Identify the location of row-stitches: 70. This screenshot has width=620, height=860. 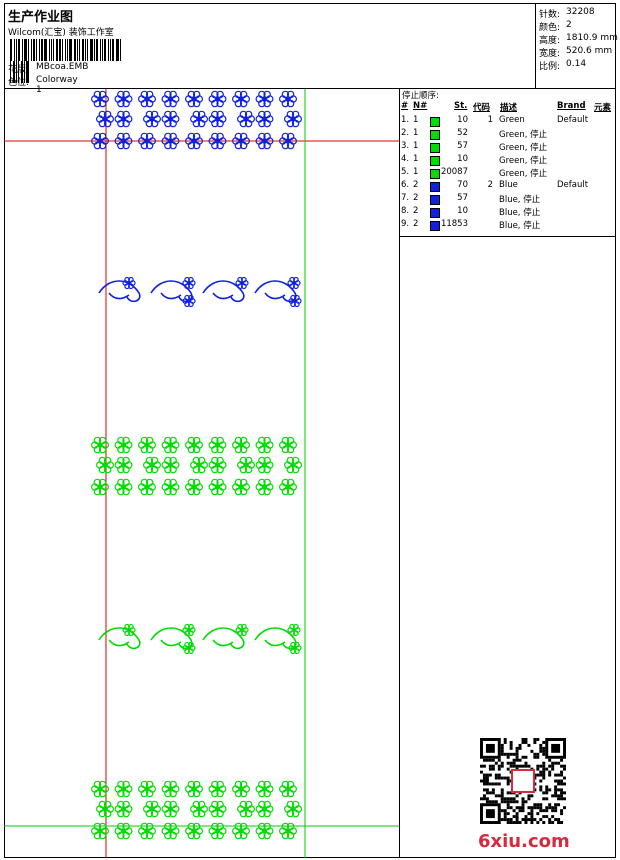
(462, 185).